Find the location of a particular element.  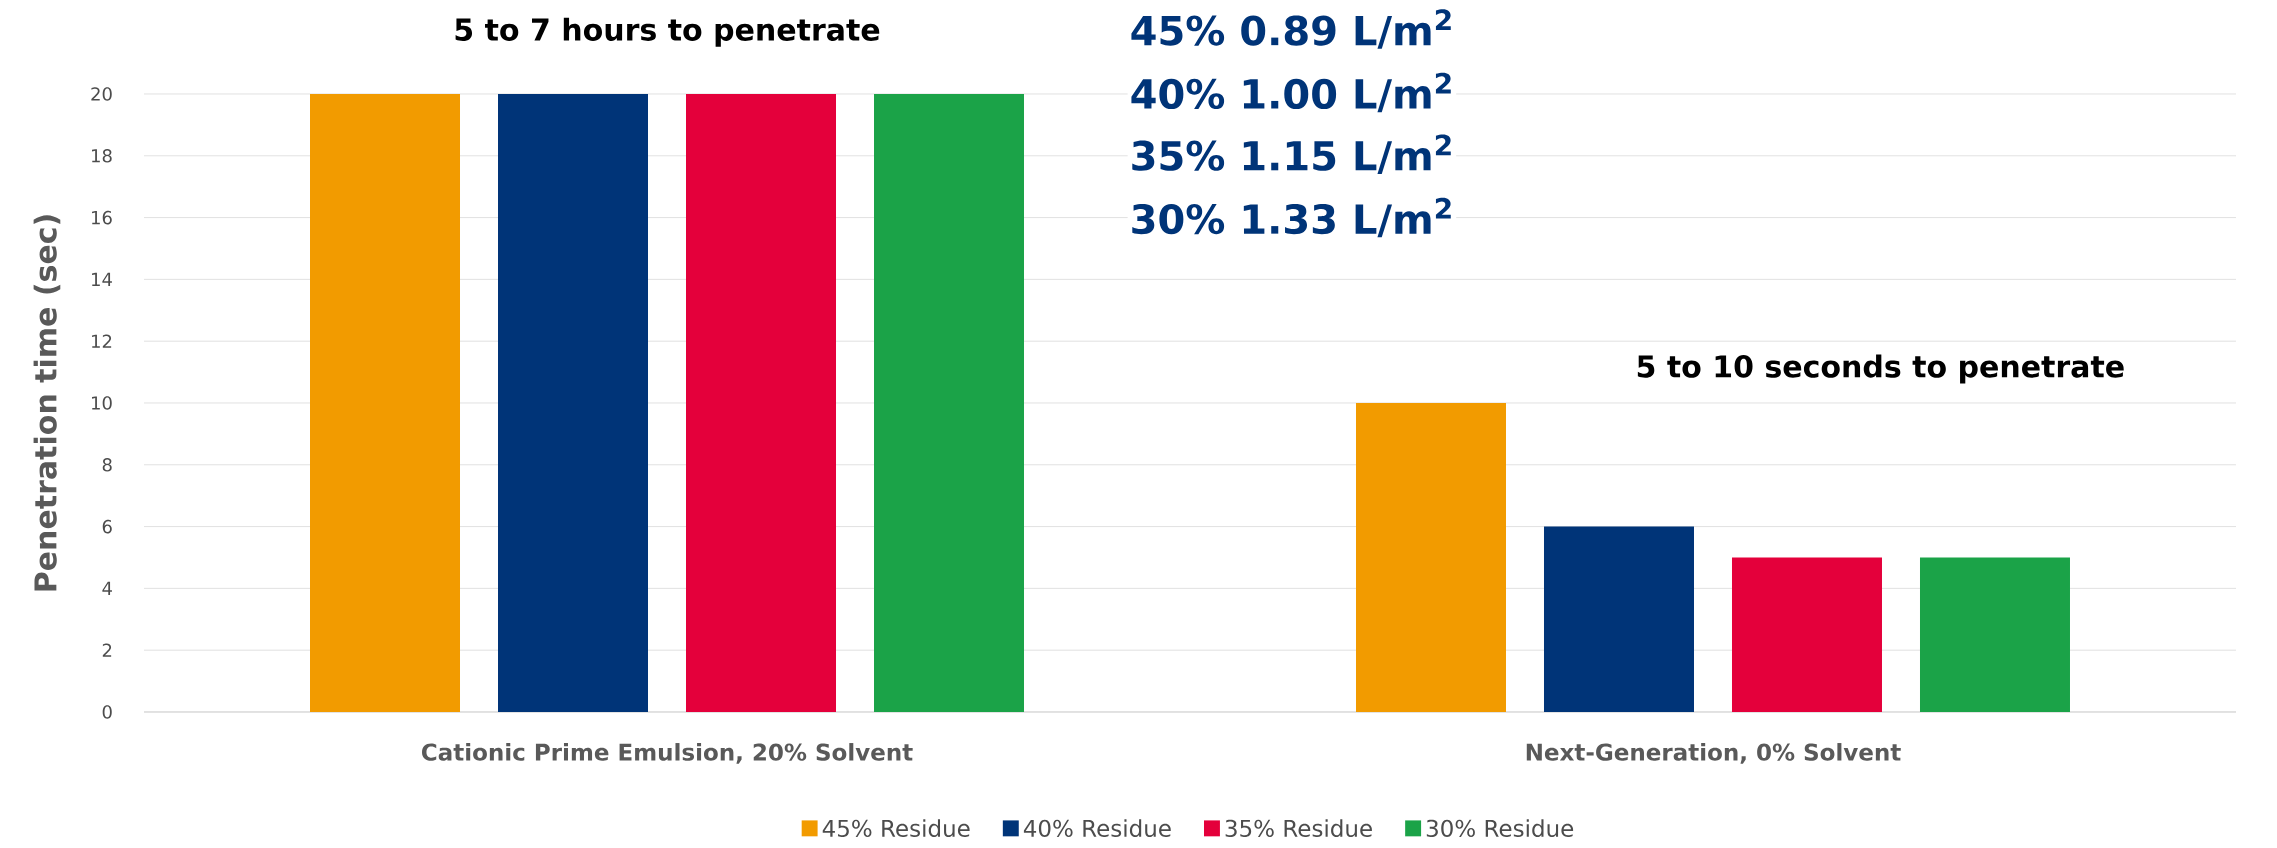

text: 45% 0.89 L/m$^{2}$ is located at coordinates (1291, 29).